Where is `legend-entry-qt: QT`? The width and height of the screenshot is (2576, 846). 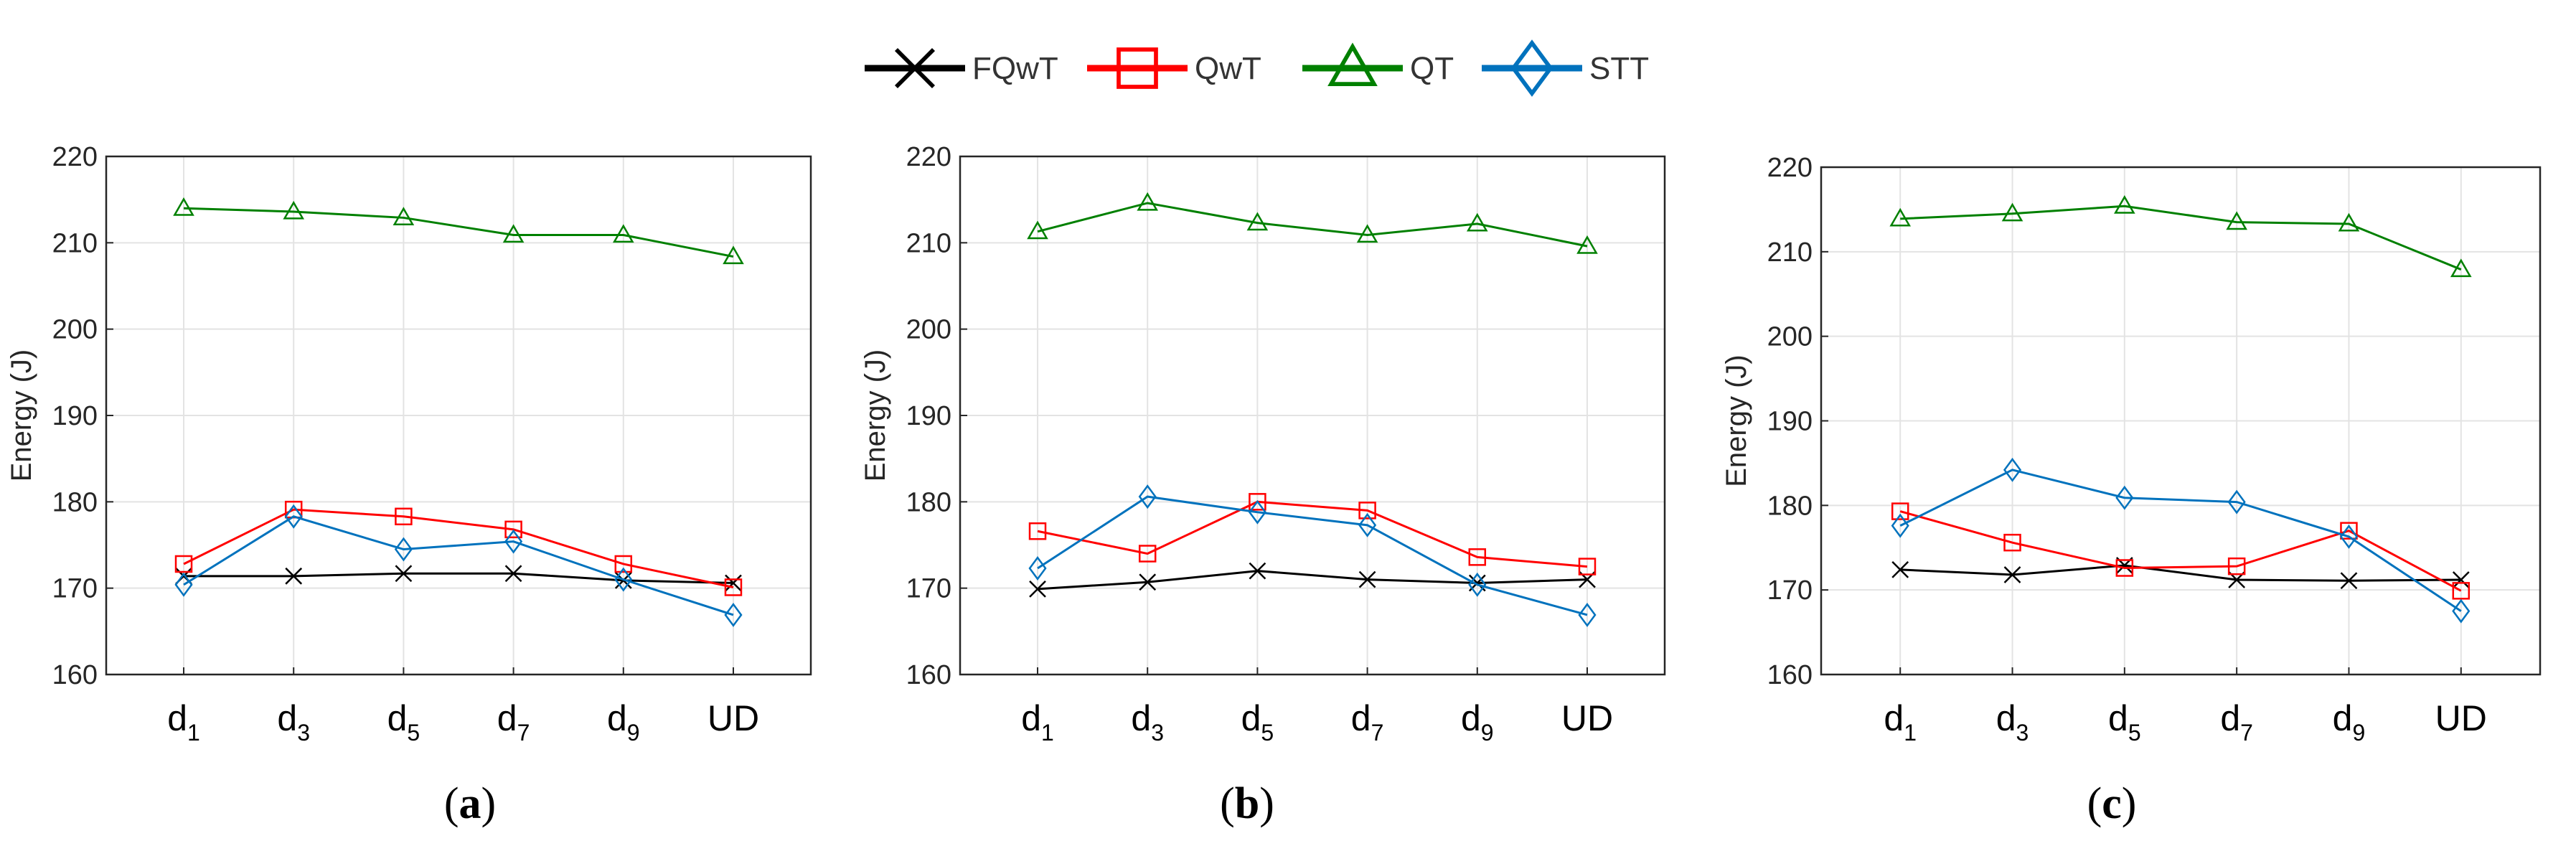
legend-entry-qt: QT is located at coordinates (1378, 64).